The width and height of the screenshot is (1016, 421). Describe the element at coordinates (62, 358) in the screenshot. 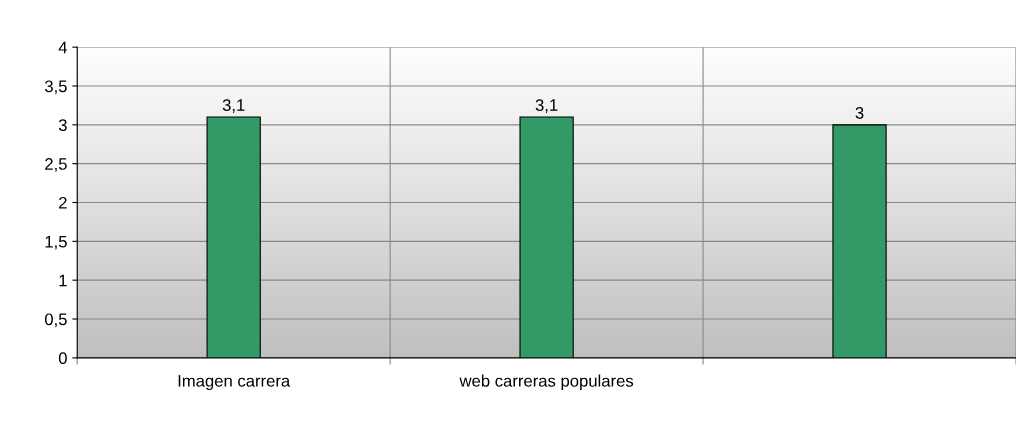

I see `y-tick-label: 0` at that location.